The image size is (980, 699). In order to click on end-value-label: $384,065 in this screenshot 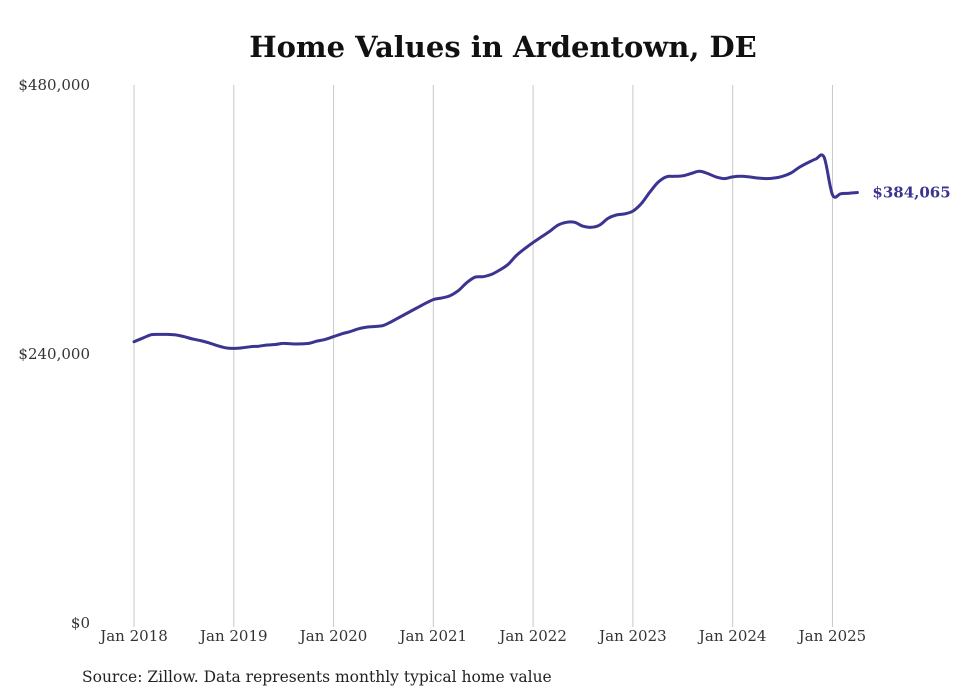, I will do `click(911, 193)`.